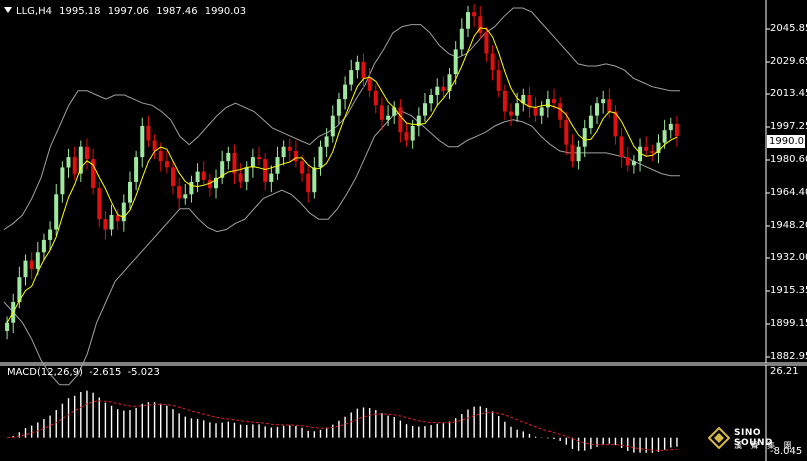  I want to click on price-label-3: 1997.25, so click(788, 126).